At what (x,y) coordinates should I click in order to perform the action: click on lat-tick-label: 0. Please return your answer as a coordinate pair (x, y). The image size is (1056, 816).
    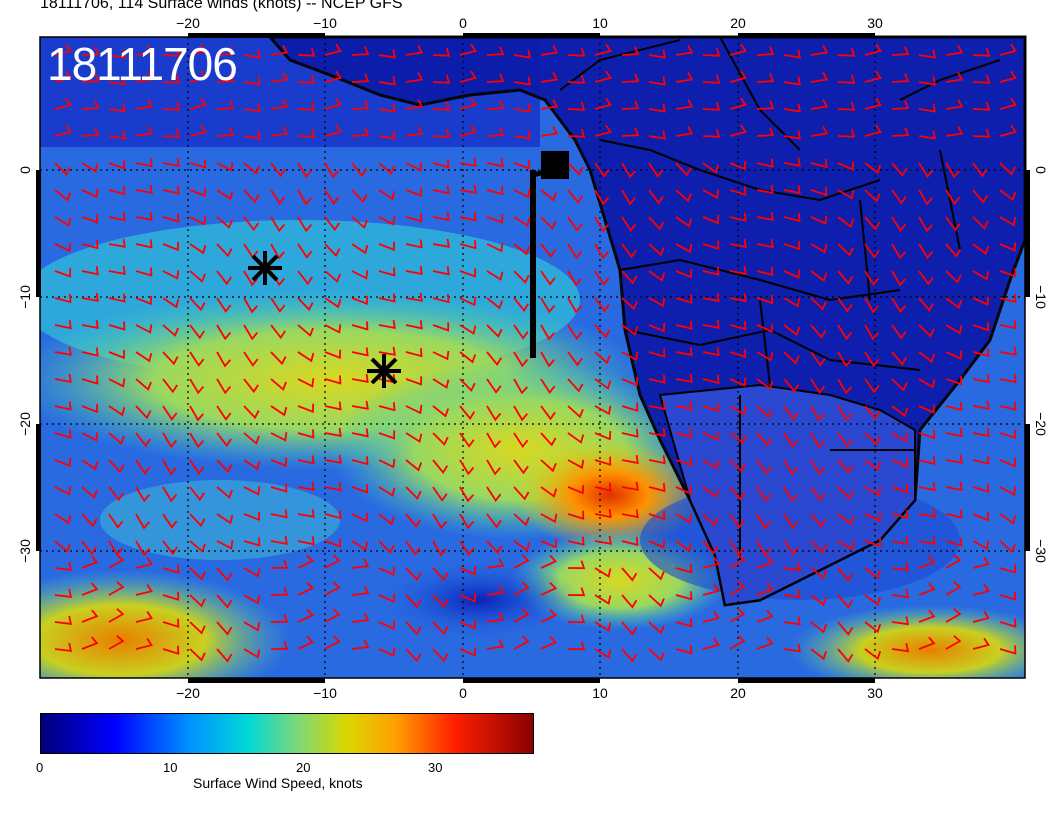
    Looking at the image, I should click on (1041, 170).